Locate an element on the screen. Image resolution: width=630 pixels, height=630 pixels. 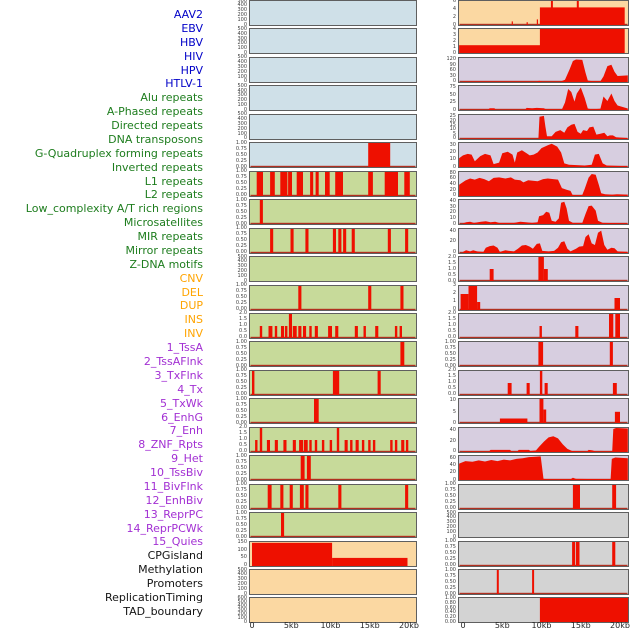
track-label-microsatellites: Microsatellites is located at coordinates (163, 223).